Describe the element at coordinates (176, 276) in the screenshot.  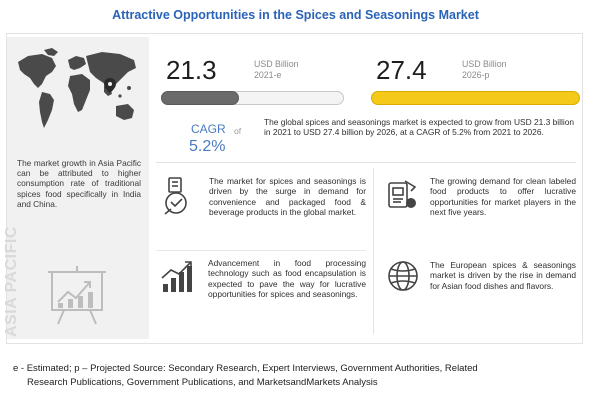
I see `growth-chart-icon` at that location.